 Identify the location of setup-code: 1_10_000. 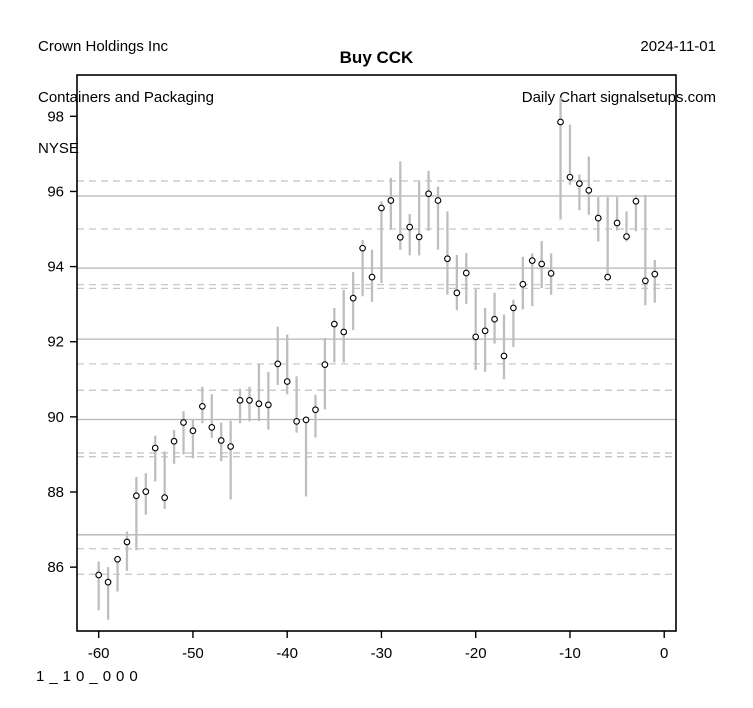
(89, 676).